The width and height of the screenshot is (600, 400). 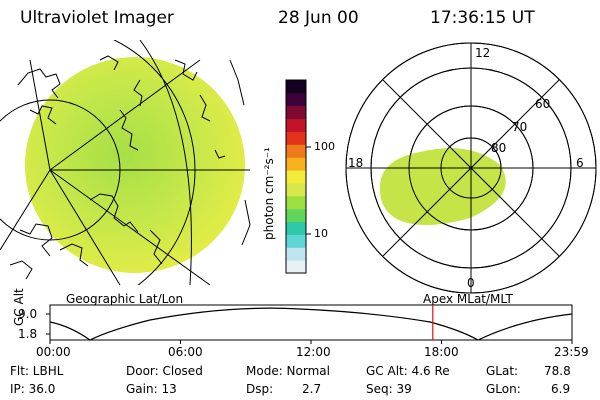 What do you see at coordinates (164, 371) in the screenshot?
I see `status-door: Door: Closed` at bounding box center [164, 371].